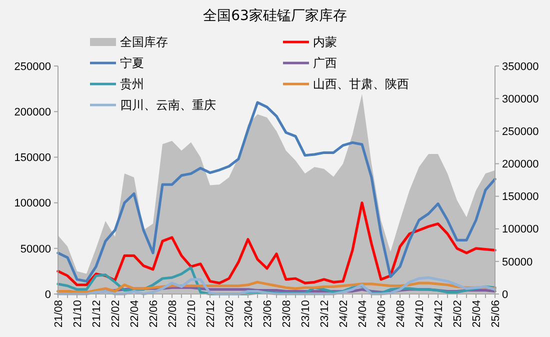 This screenshot has width=550, height=337. Describe the element at coordinates (517, 262) in the screenshot. I see `y2-tick-label: 50000` at that location.